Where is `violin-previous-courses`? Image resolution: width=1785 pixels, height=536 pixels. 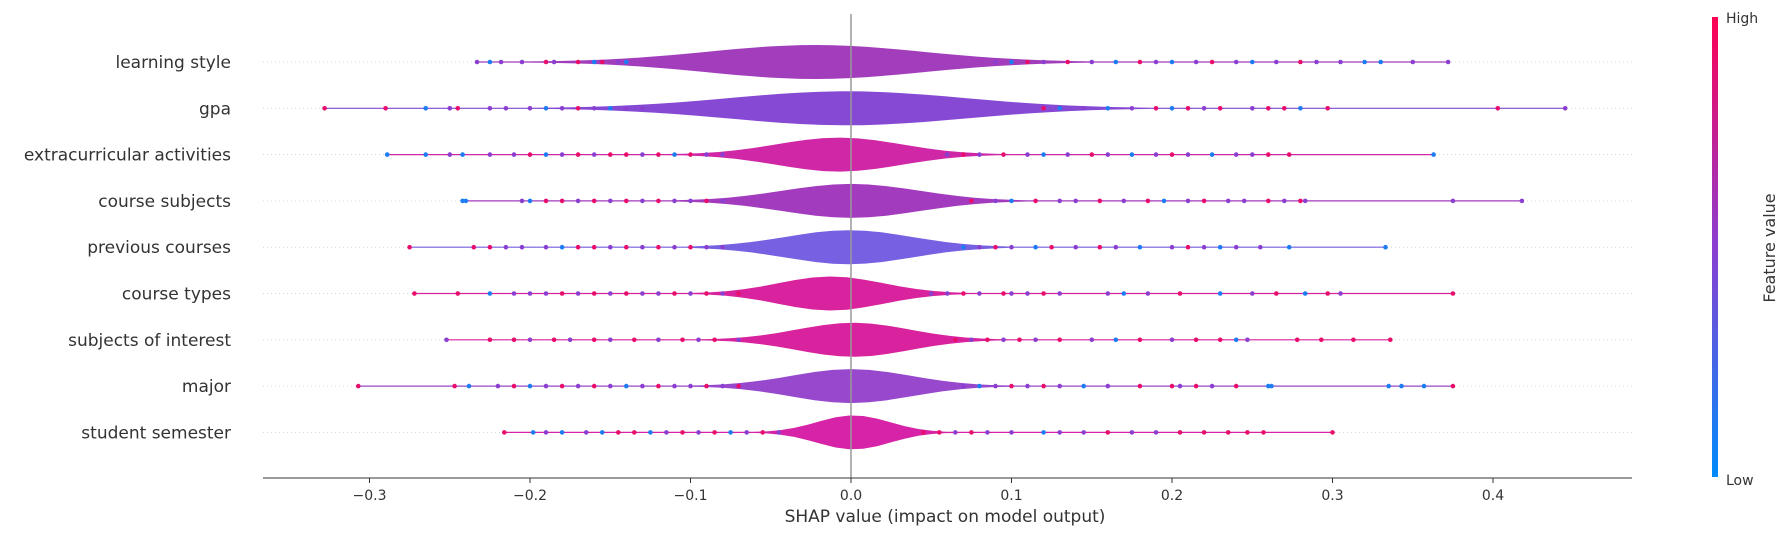 violin-previous-courses is located at coordinates (897, 247).